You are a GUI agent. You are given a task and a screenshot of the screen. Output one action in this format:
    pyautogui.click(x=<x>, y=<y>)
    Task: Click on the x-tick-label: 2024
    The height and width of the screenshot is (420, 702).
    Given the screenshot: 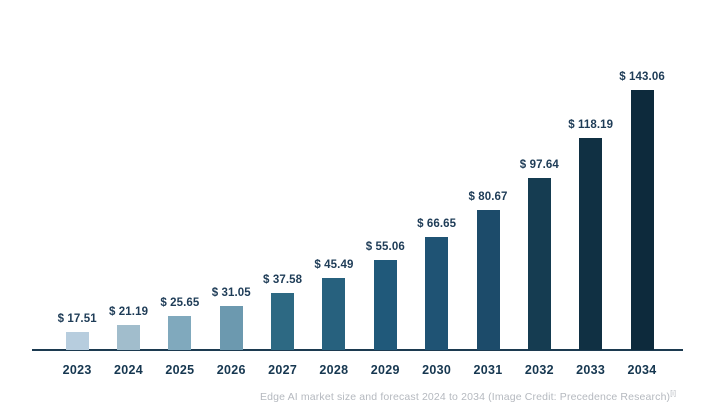 What is the action you would take?
    pyautogui.click(x=129, y=370)
    